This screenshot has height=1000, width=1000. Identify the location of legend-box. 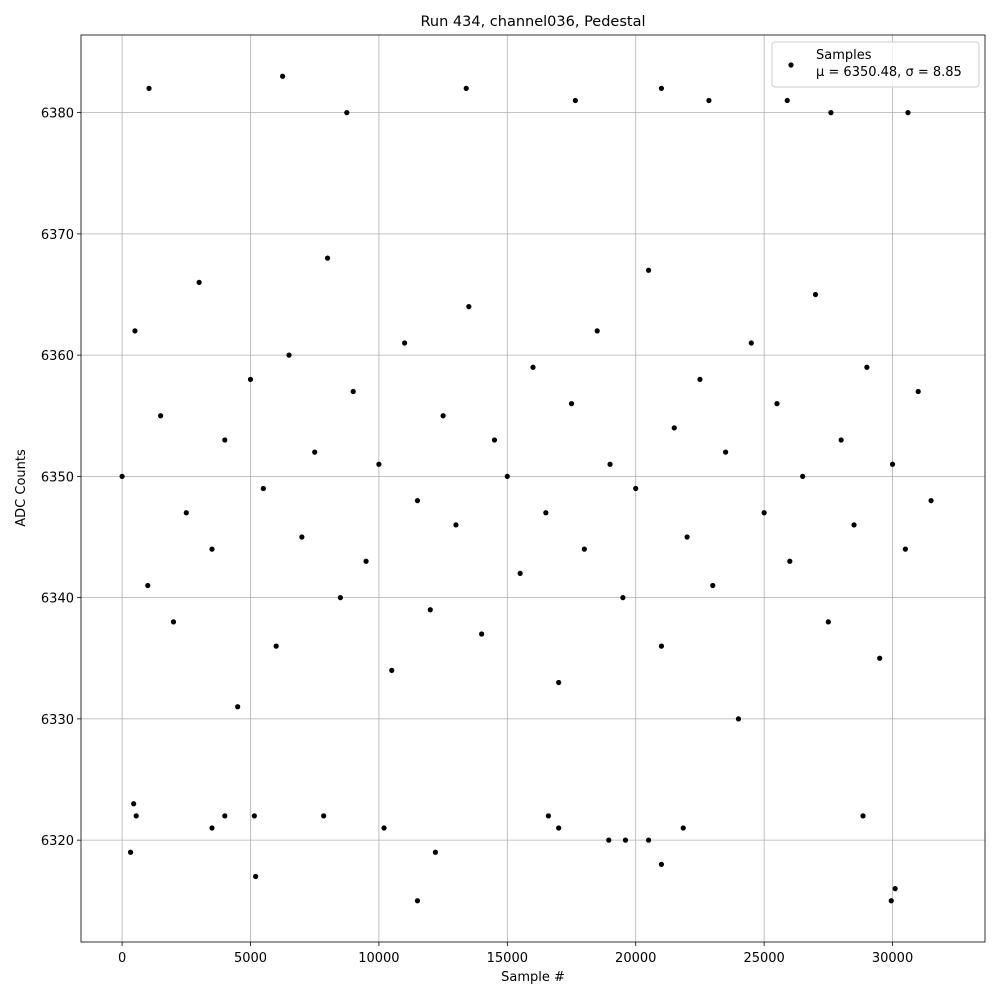
(875, 64).